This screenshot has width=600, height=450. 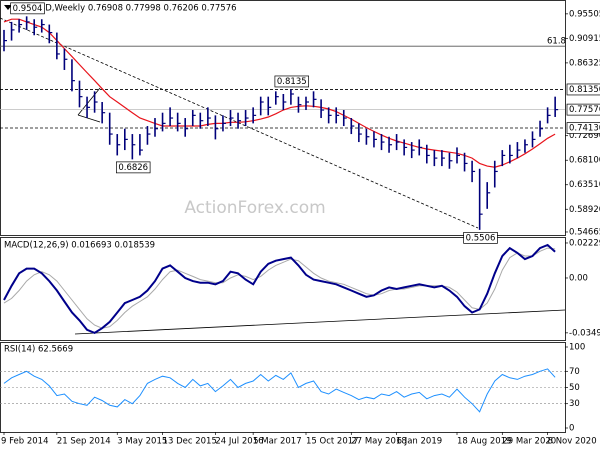 What do you see at coordinates (584, 333) in the screenshot?
I see `y-tick-label: -0.034948` at bounding box center [584, 333].